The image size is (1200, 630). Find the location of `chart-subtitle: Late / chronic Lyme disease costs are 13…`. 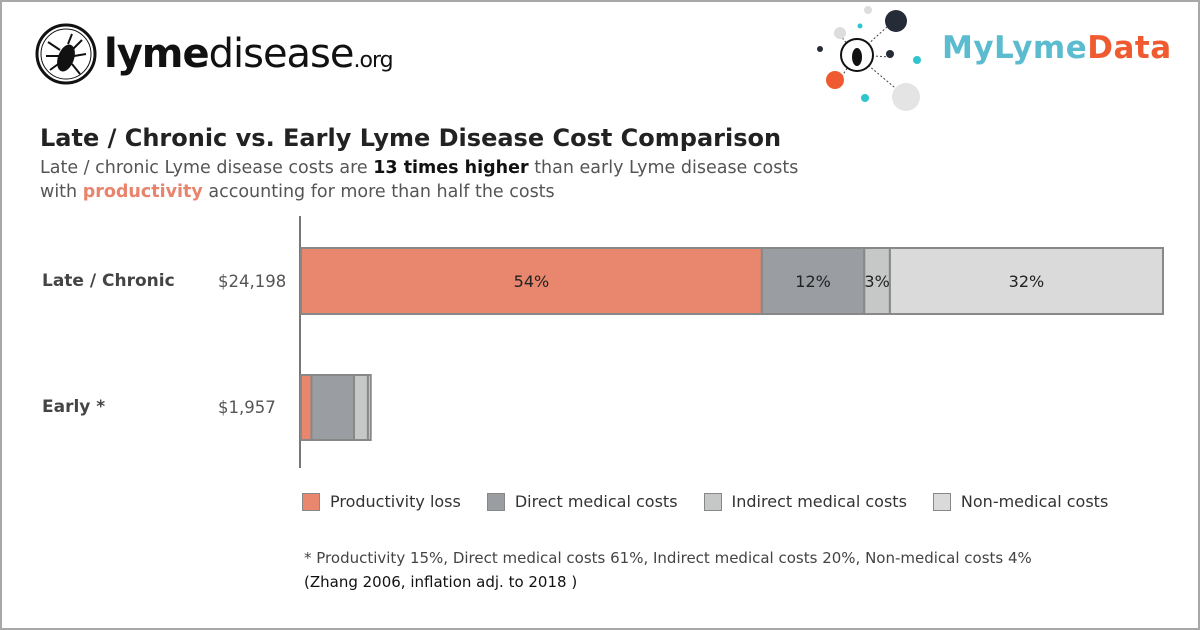

chart-subtitle: Late / chronic Lyme disease costs are 13… is located at coordinates (419, 180).